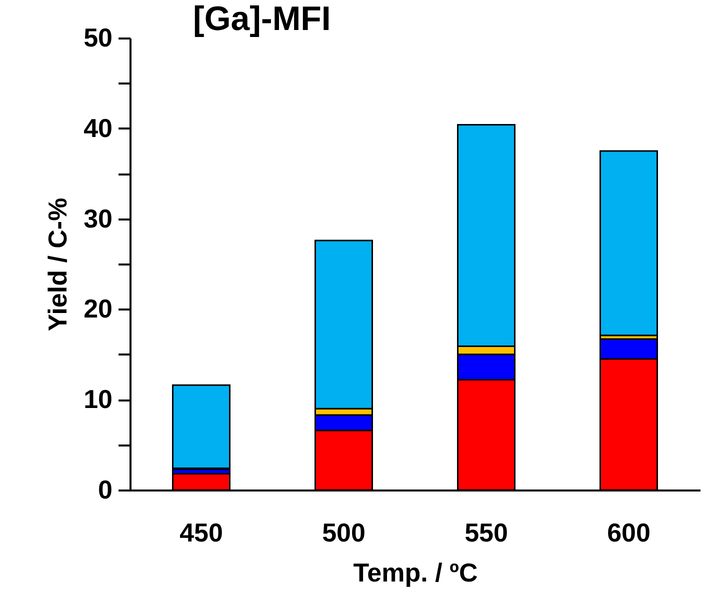  What do you see at coordinates (262, 19) in the screenshot?
I see `chart-title: [Ga]-MFI` at bounding box center [262, 19].